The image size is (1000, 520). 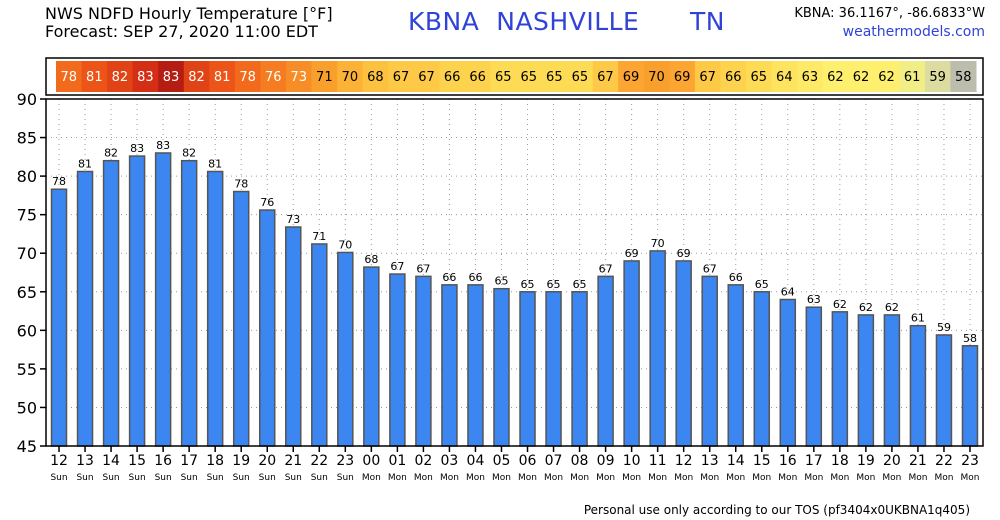 What do you see at coordinates (273, 77) in the screenshot?
I see `strip-value-label: 76` at bounding box center [273, 77].